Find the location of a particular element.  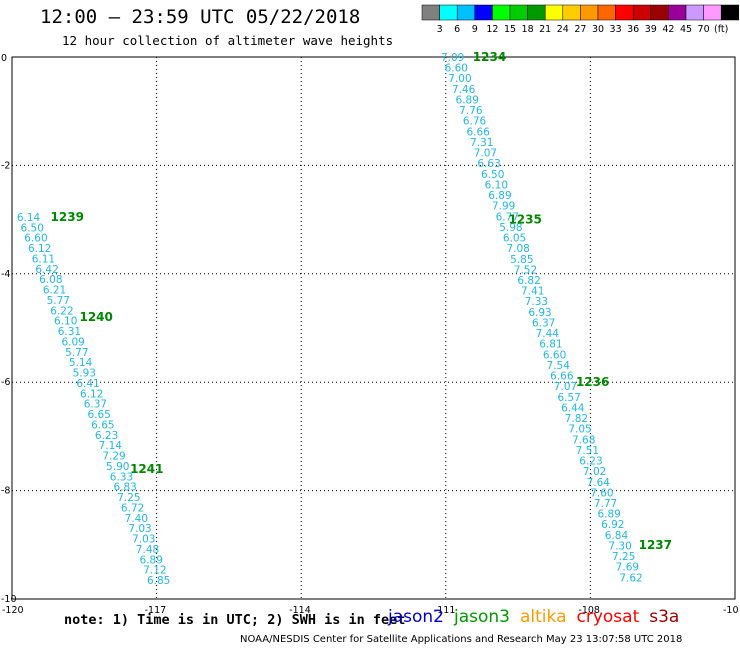

x-tick-label: -111 is located at coordinates (445, 610).